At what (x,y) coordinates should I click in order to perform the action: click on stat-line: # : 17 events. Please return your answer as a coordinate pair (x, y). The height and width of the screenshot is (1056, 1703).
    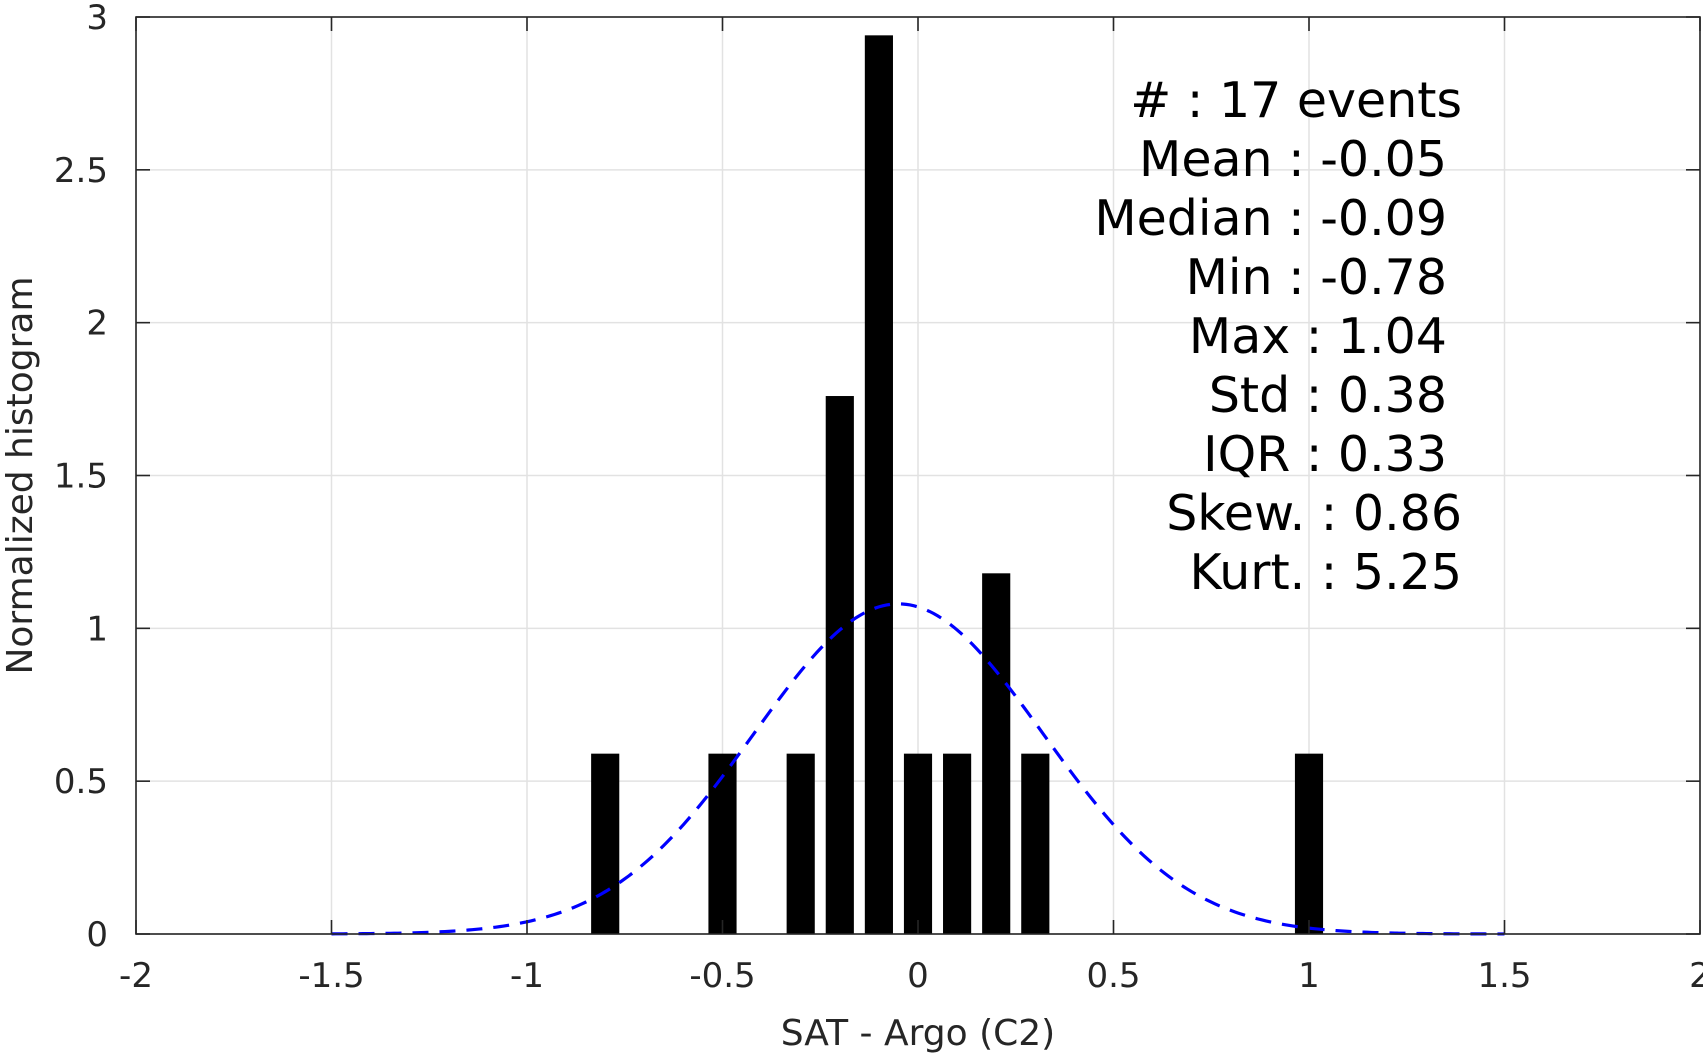
    Looking at the image, I should click on (1296, 100).